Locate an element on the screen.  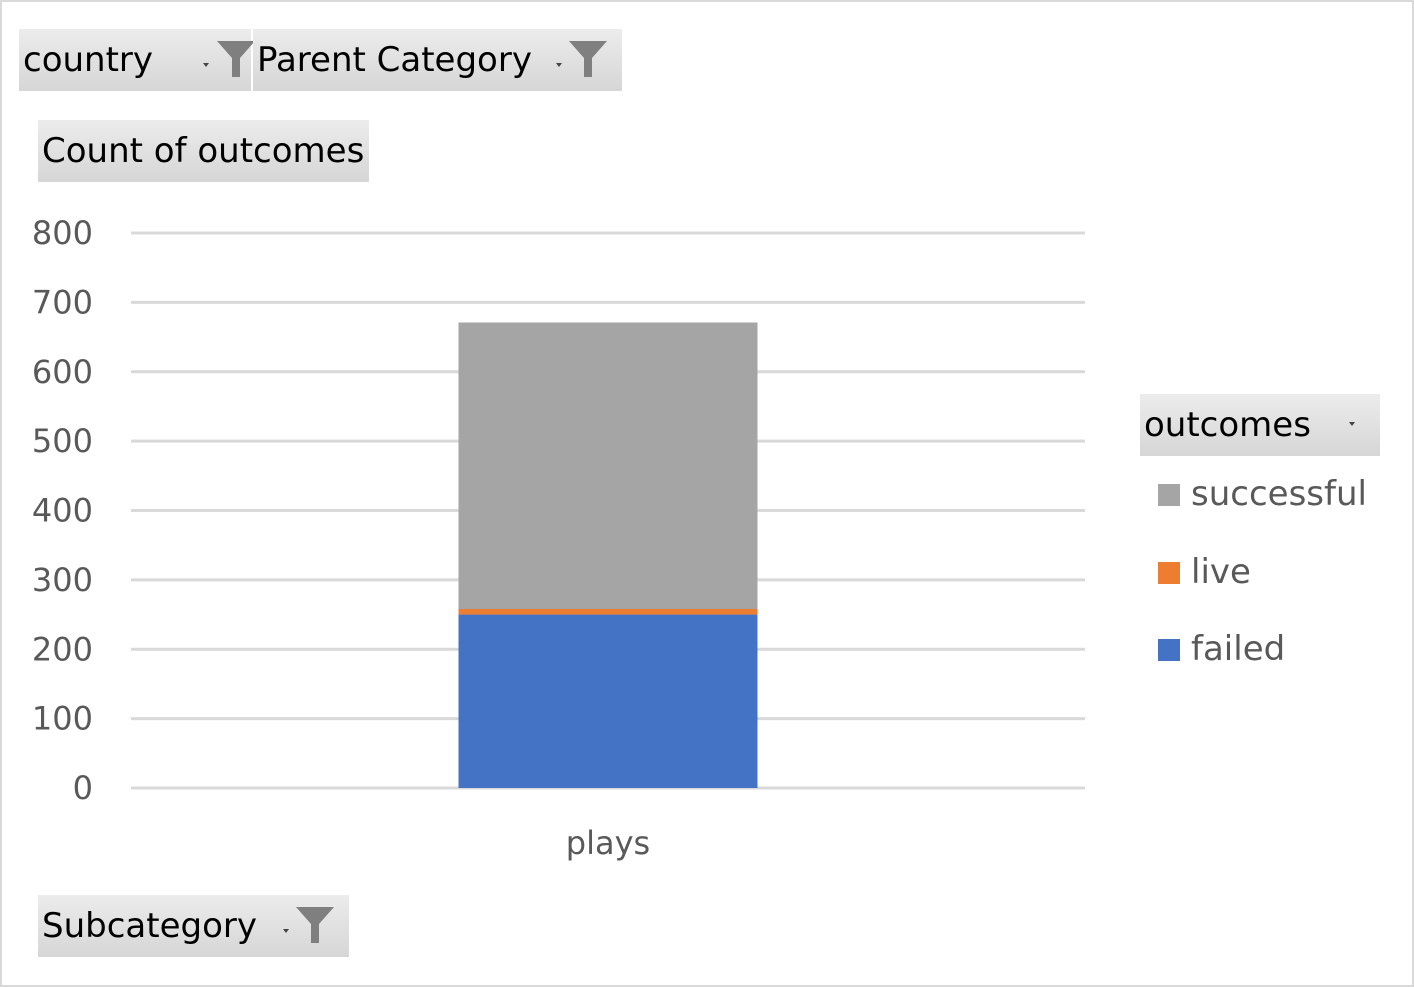
y-tick-label: 100 is located at coordinates (62, 719).